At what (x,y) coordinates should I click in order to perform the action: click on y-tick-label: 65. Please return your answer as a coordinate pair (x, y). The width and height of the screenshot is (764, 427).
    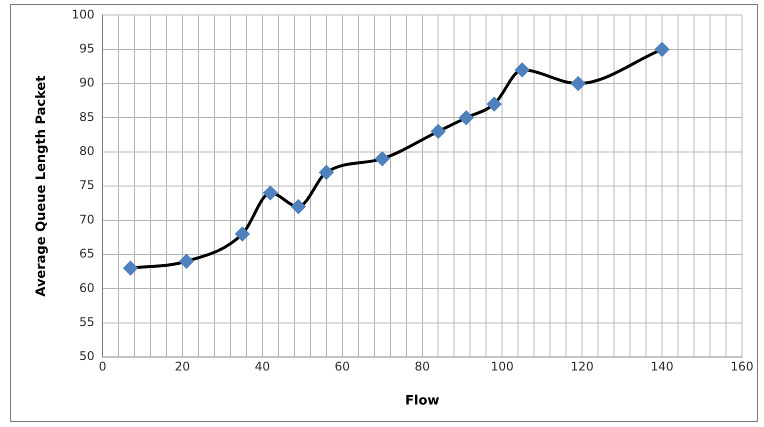
    Looking at the image, I should click on (87, 253).